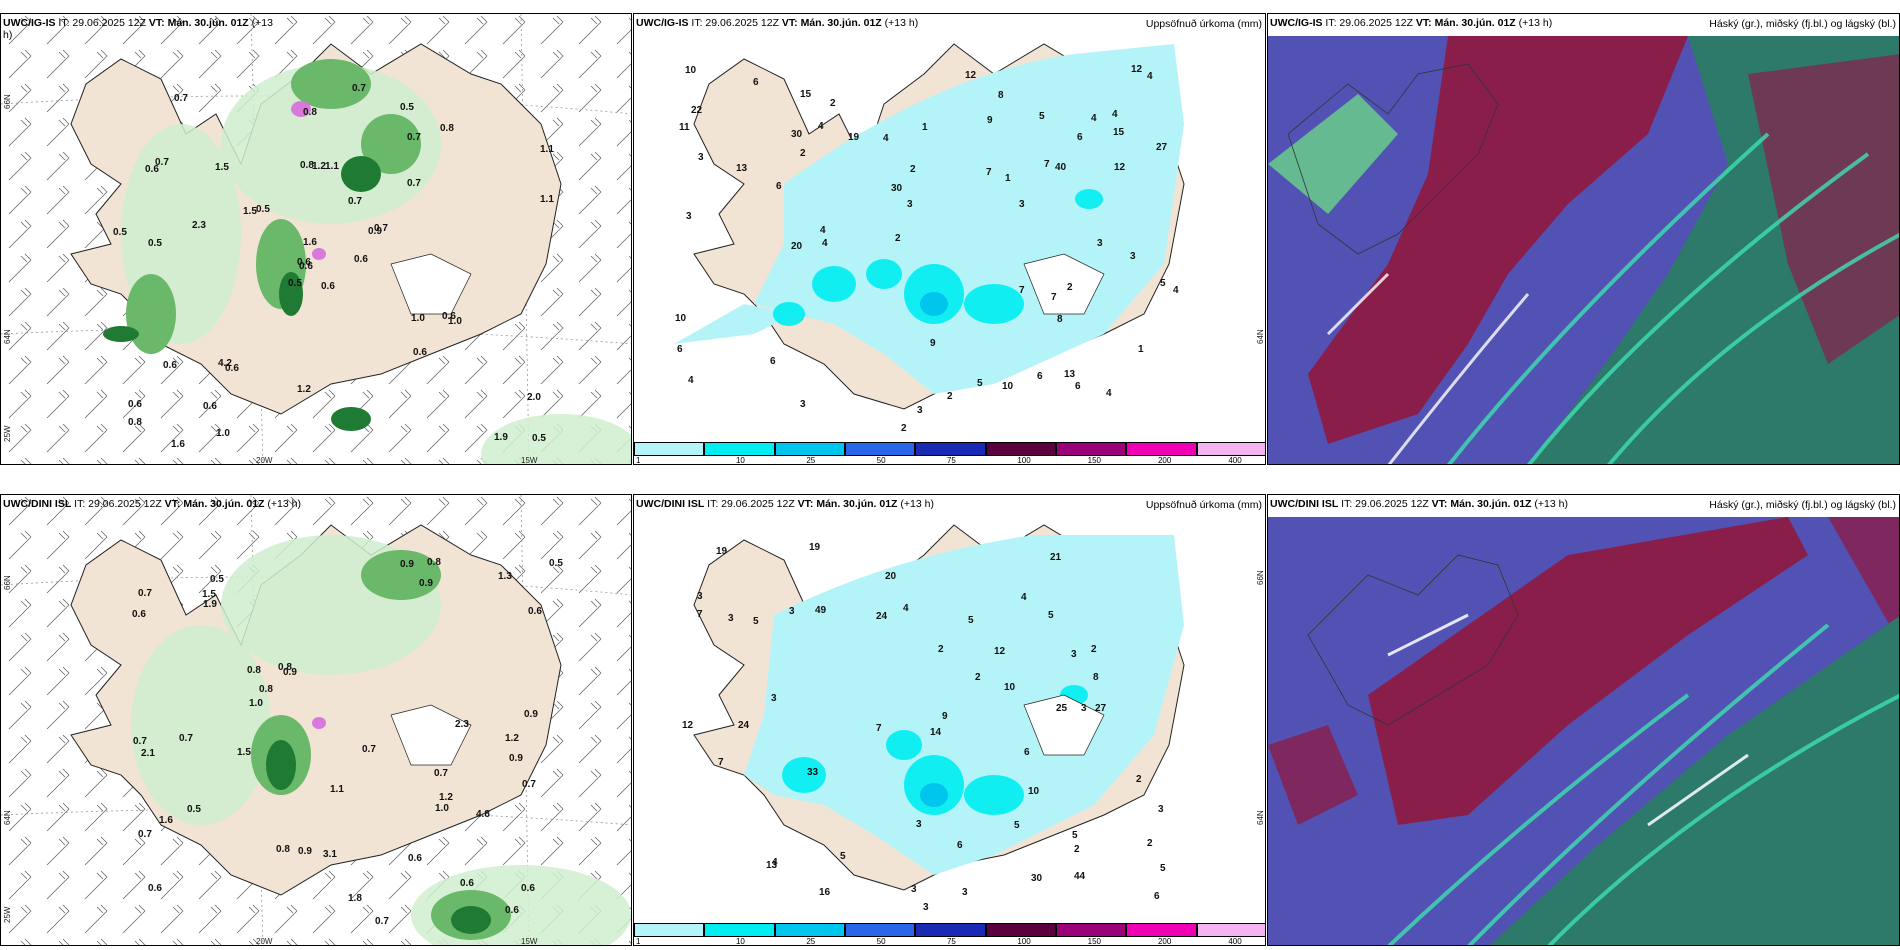  Describe the element at coordinates (1120, 167) in the screenshot. I see `map-value-label: 12` at that location.